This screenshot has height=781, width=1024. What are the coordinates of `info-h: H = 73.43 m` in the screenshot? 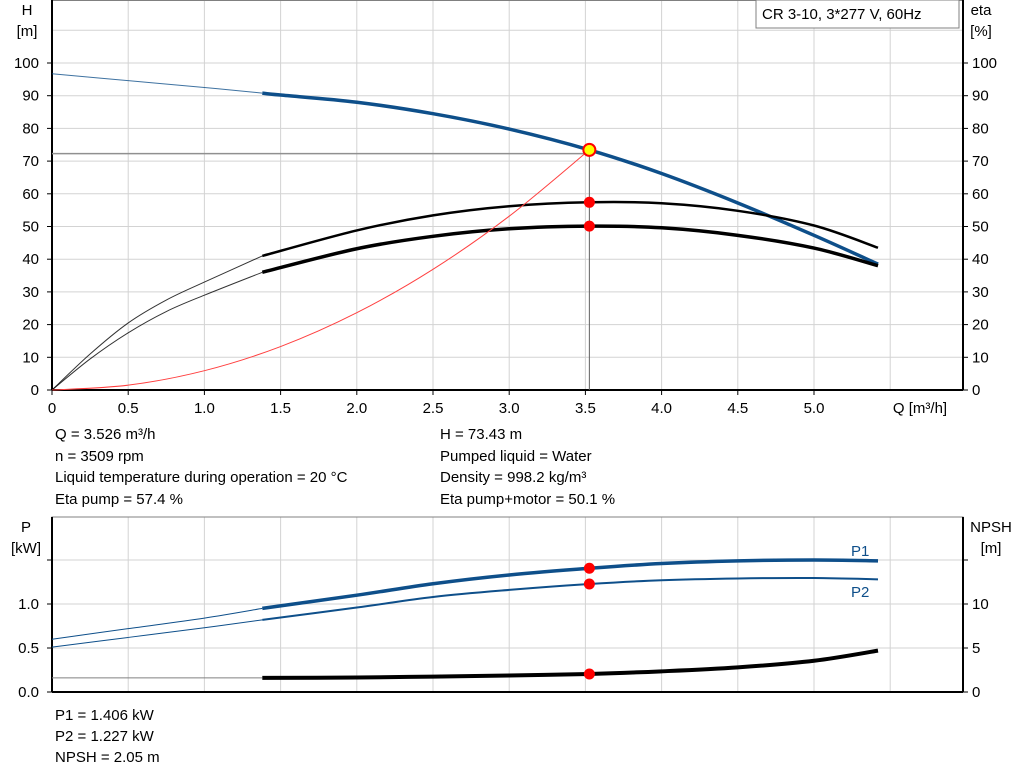 It's located at (481, 434).